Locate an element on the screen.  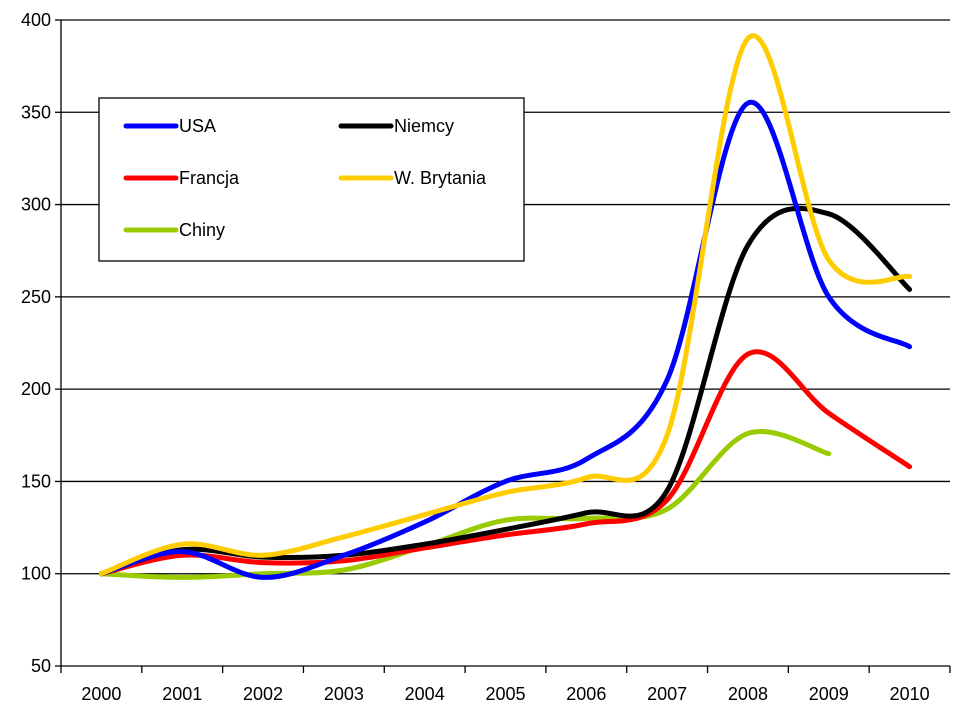
legend: USA Niemcy Francja W. Brytania Chiny is located at coordinates (311, 179).